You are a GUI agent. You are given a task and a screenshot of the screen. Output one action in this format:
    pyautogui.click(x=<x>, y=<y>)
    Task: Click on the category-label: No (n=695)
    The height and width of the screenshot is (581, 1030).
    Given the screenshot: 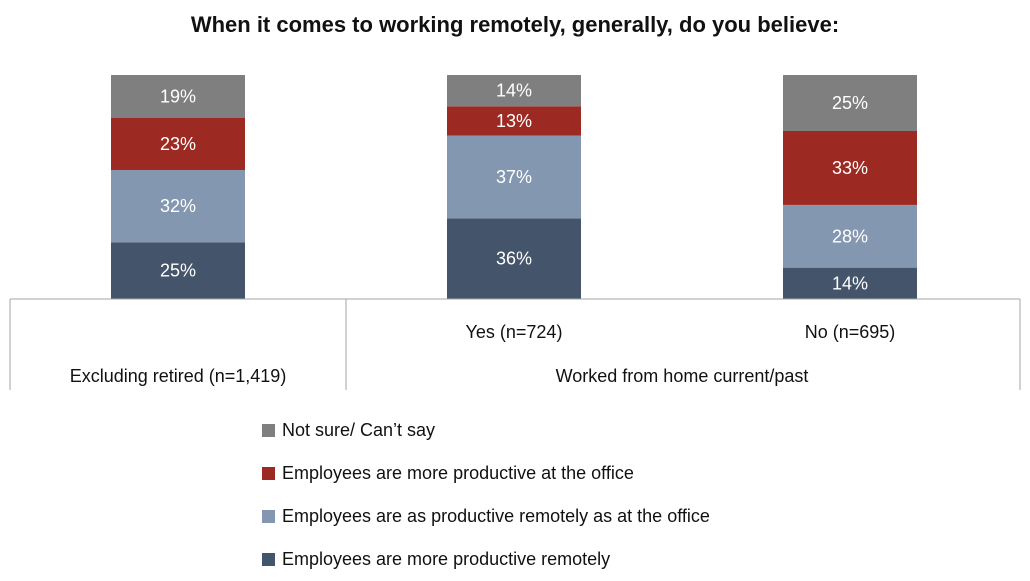 What is the action you would take?
    pyautogui.click(x=850, y=332)
    